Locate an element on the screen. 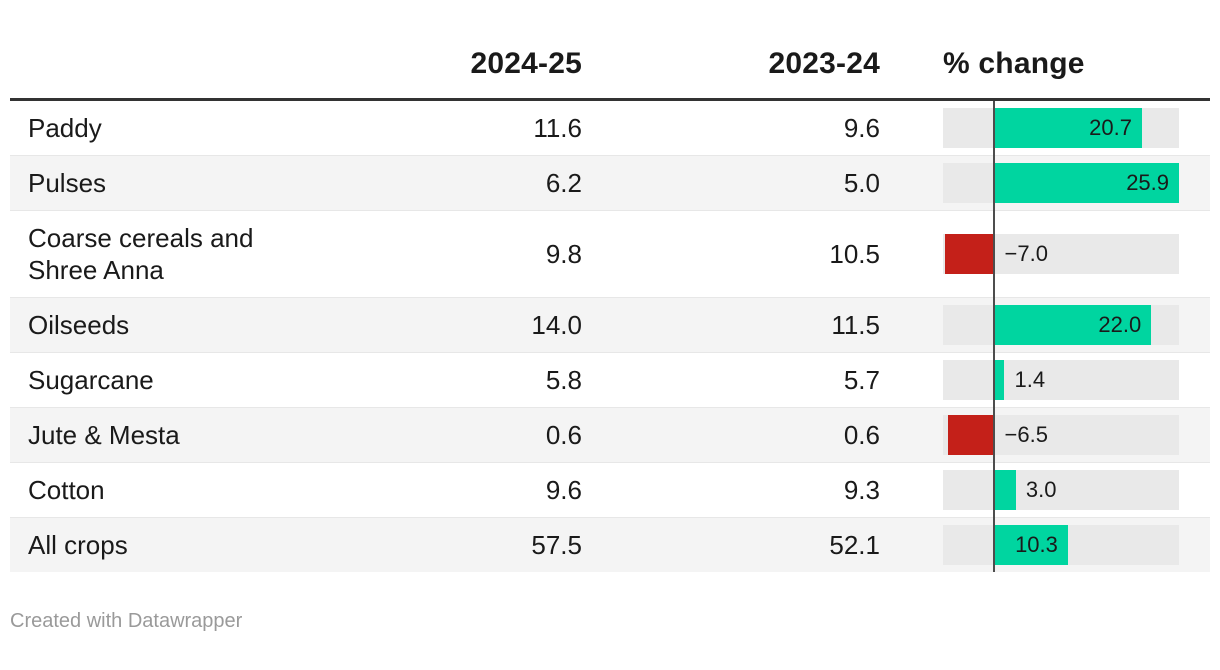 This screenshot has width=1220, height=670. bar-track: 22.0 is located at coordinates (1061, 325).